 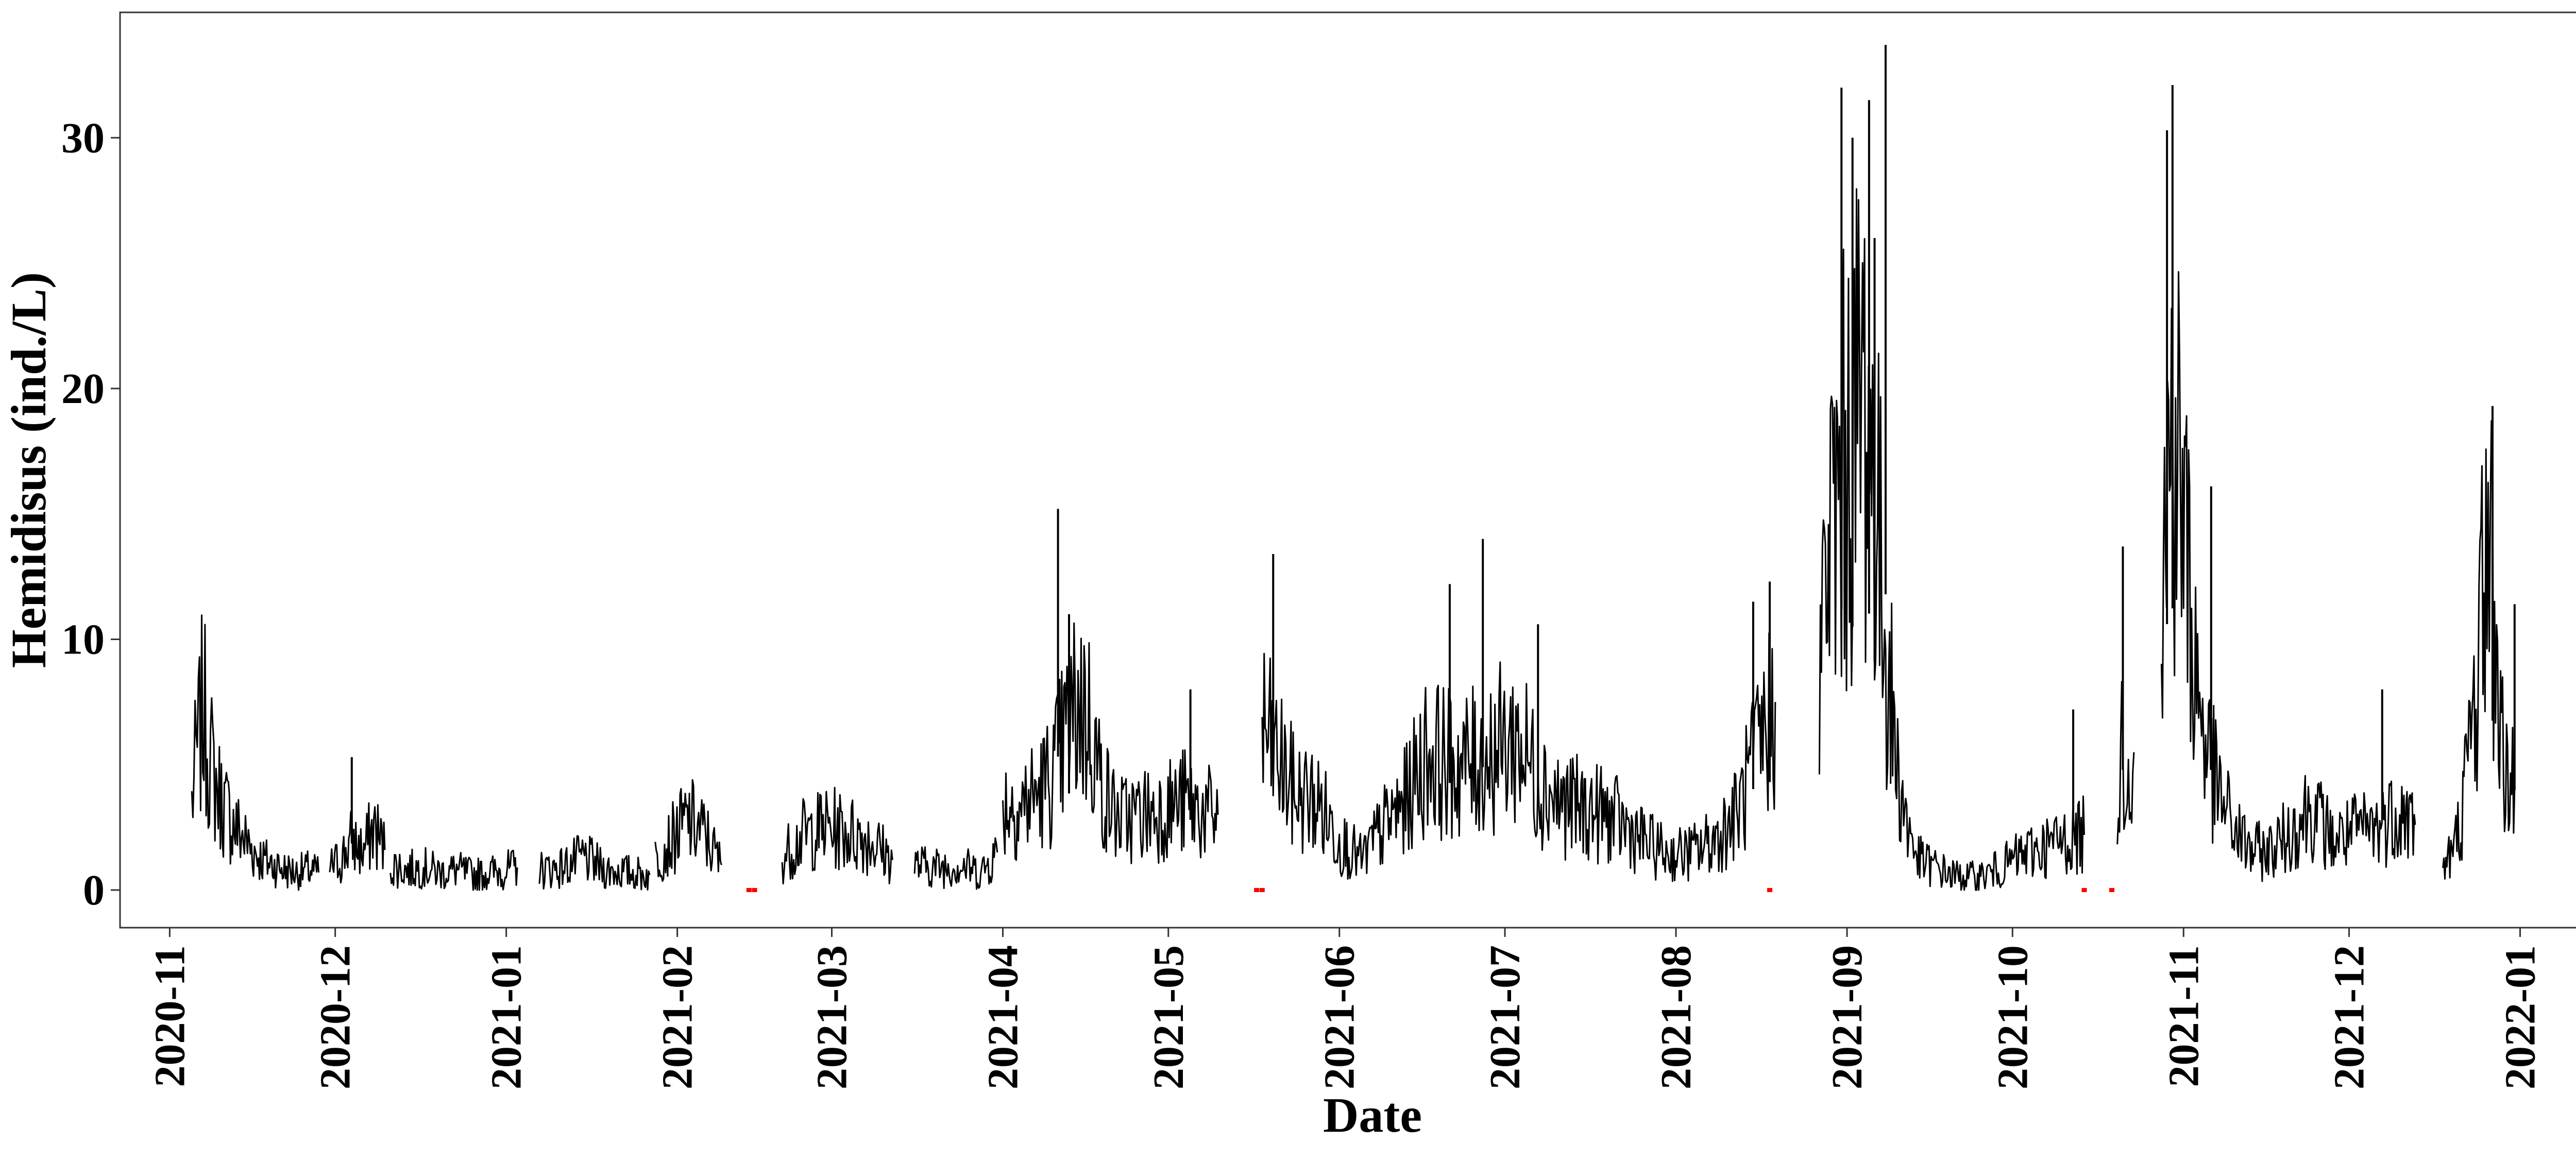 I want to click on y-tick-label: 30, so click(x=83, y=138).